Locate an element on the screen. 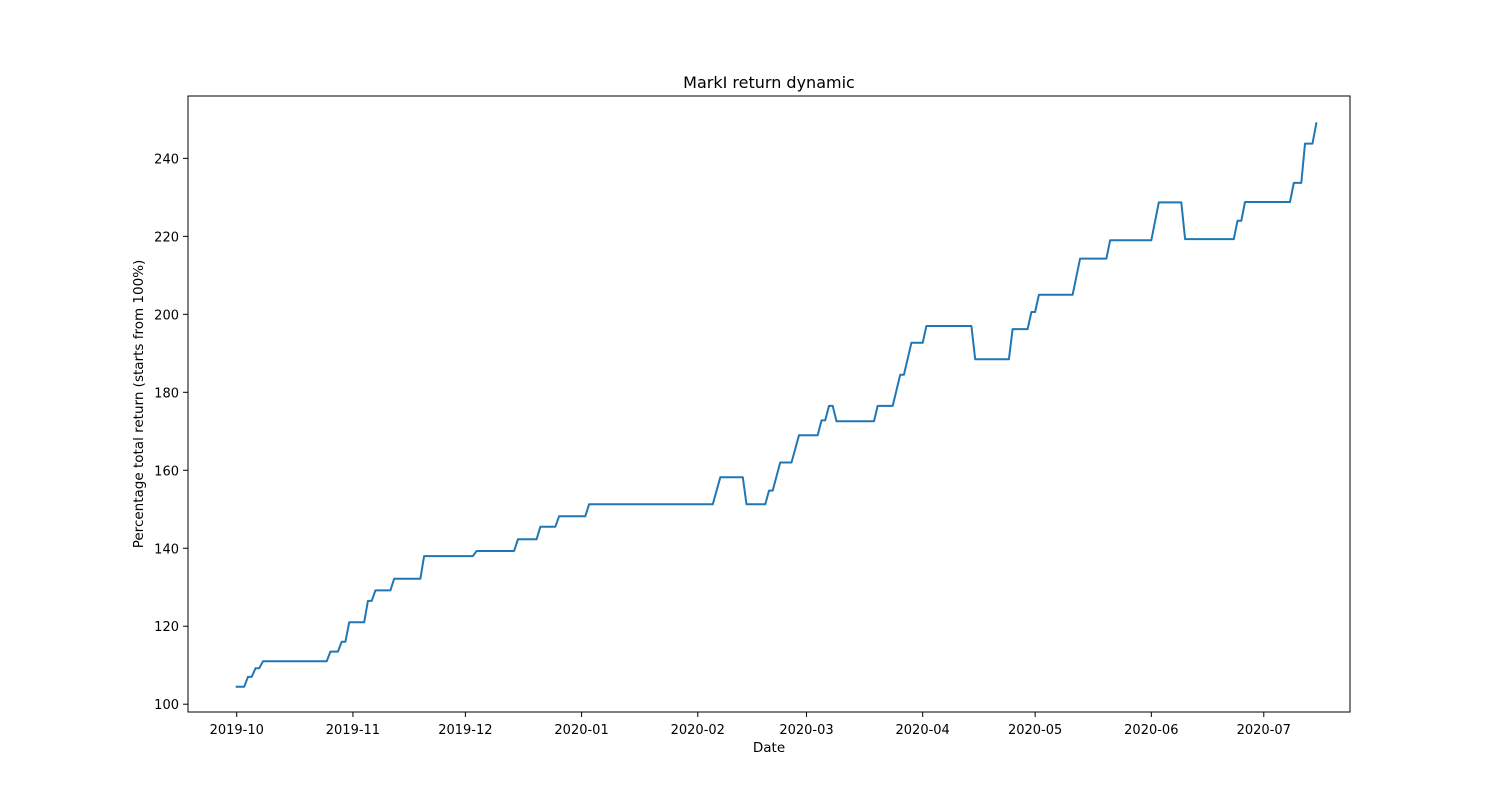 The width and height of the screenshot is (1500, 800). x-tick-label: 2020-06 is located at coordinates (1151, 730).